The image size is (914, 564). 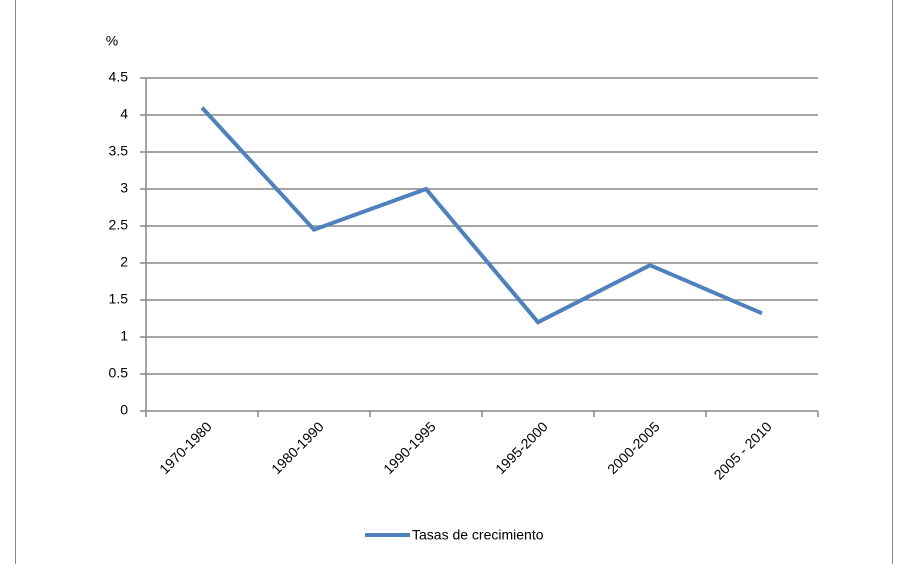 I want to click on x-tick-label: 2005 - 2010, so click(x=743, y=450).